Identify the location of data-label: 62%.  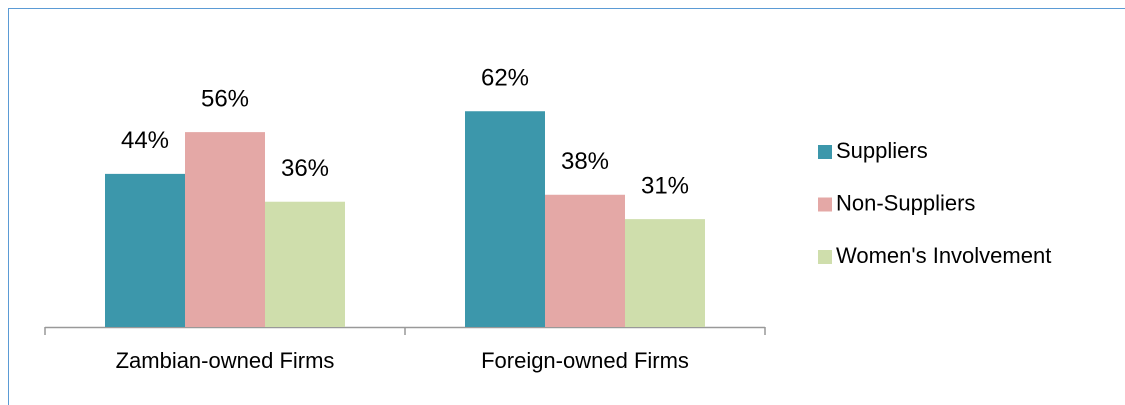
(505, 78).